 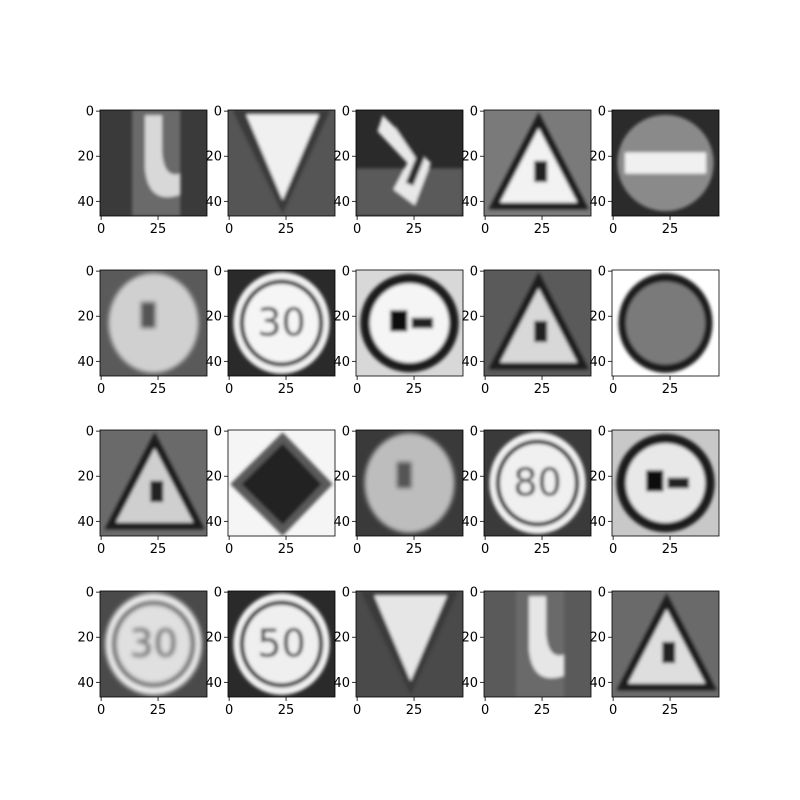 I want to click on image-panel: 50 0 25 0 20 40, so click(x=270, y=652).